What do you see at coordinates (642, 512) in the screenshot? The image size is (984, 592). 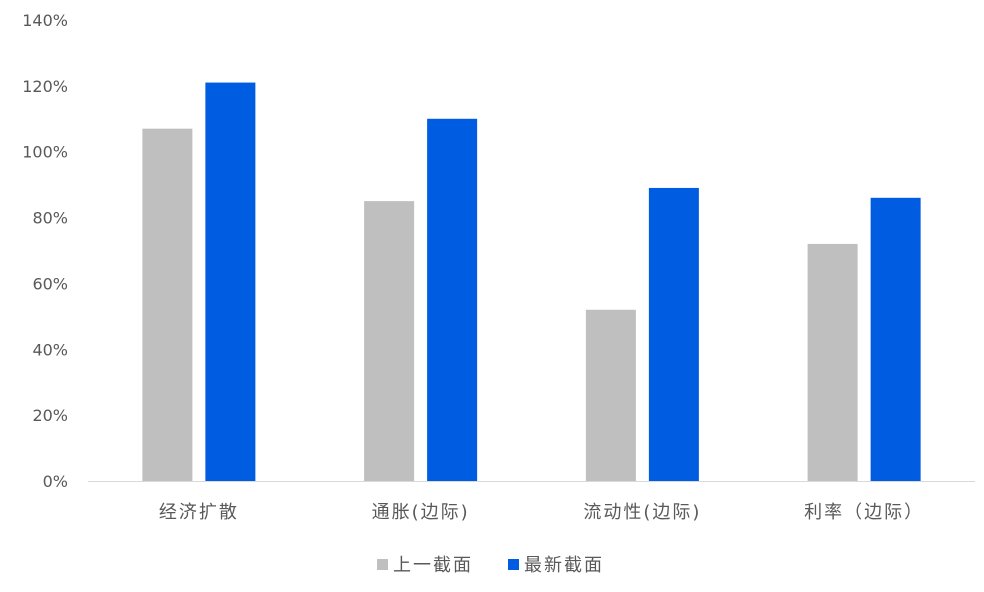 I see `x-tick-label: 流动性(边际)` at bounding box center [642, 512].